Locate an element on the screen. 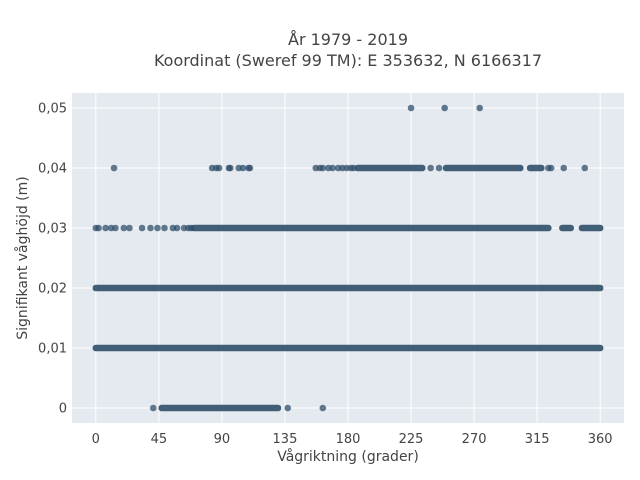  y-tick-labels: 0 0,01 0,02 0,03 0,04 0,05 is located at coordinates (52, 259).